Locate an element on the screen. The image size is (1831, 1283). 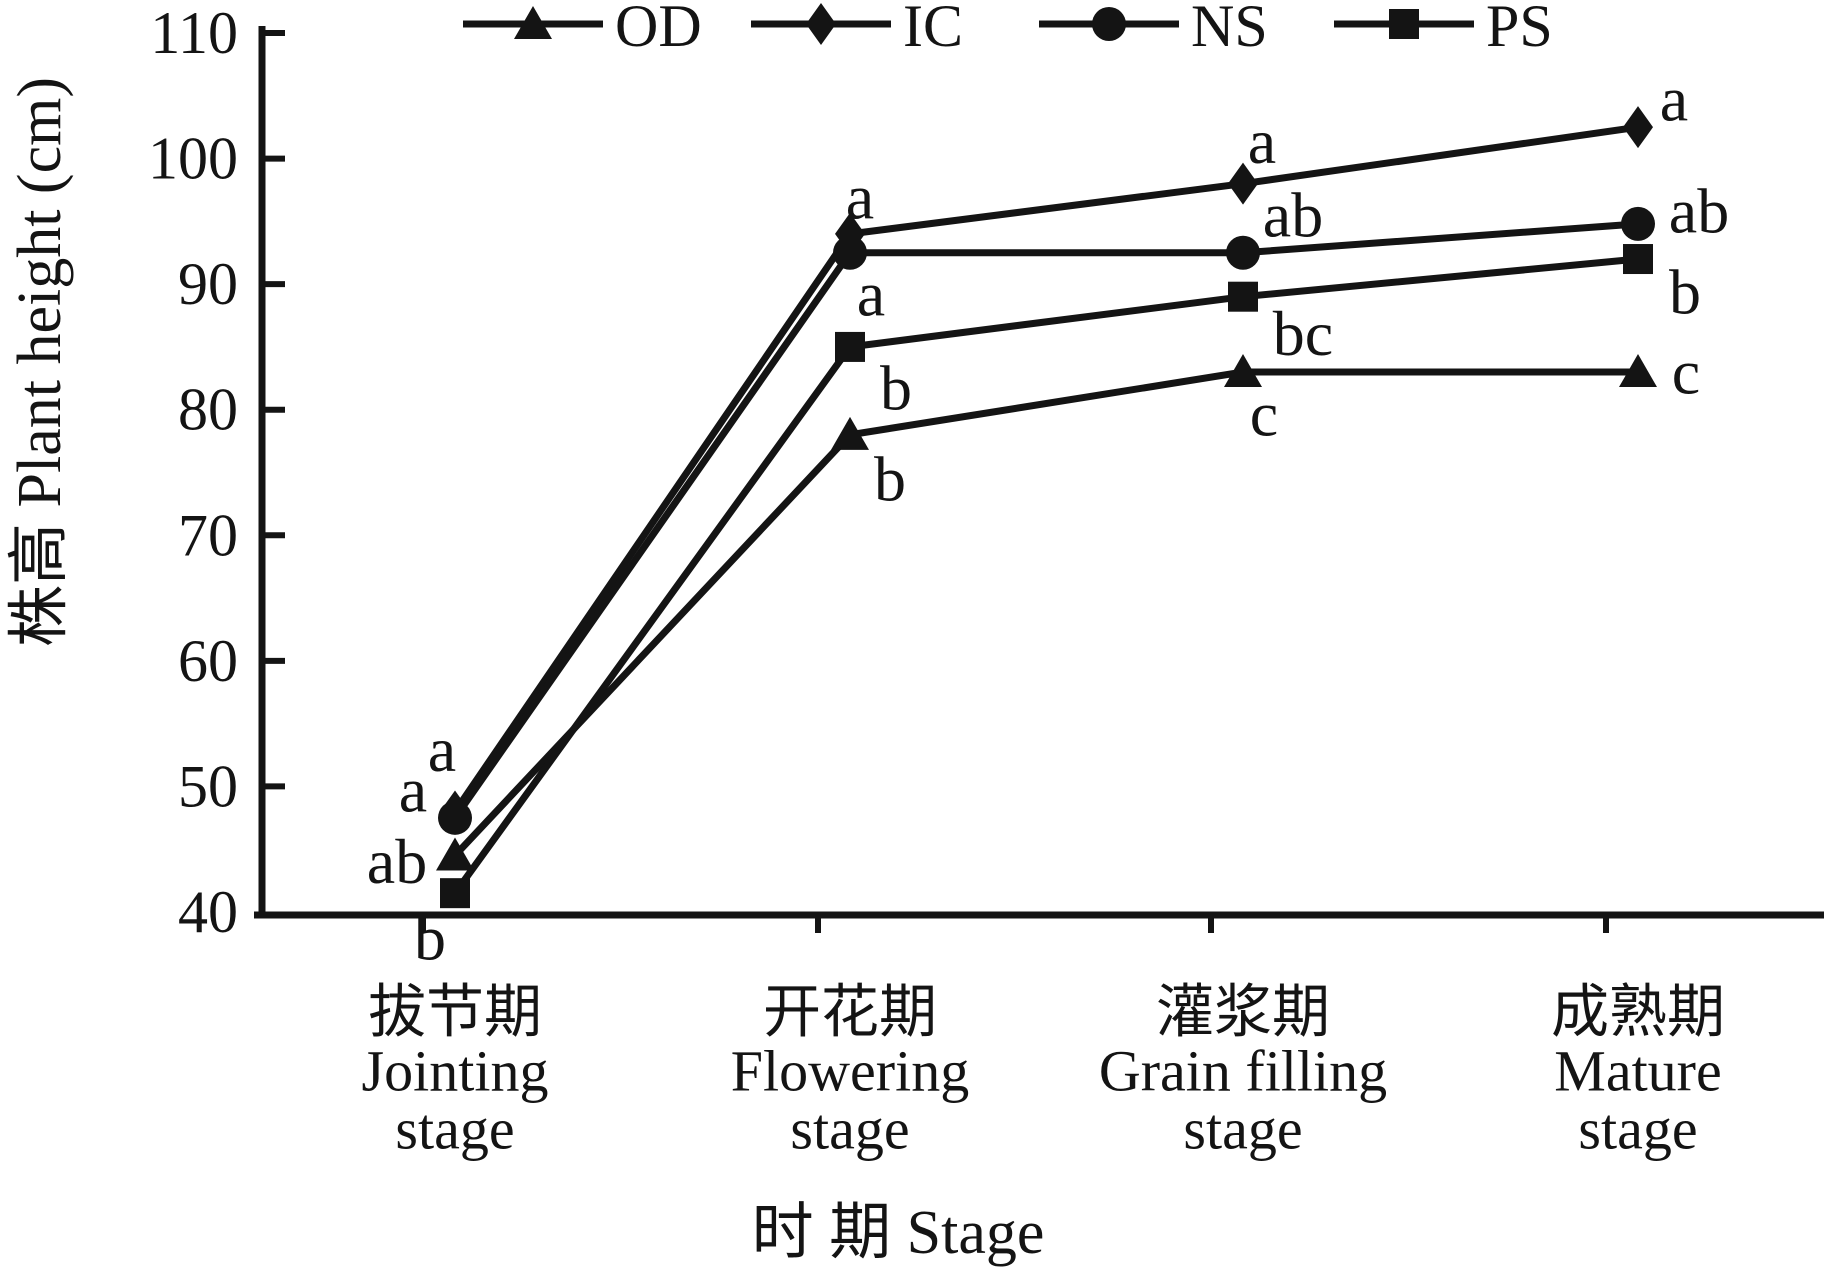
category-label-2-line-1: Grain filling is located at coordinates (1243, 1071).